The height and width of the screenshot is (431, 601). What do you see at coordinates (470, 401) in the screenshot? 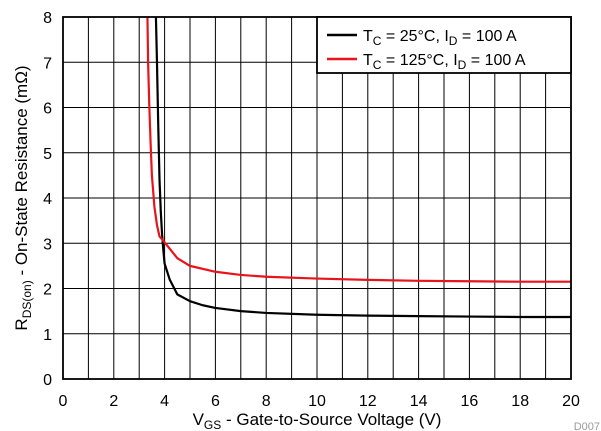
I see `x-tick-label: 16` at bounding box center [470, 401].